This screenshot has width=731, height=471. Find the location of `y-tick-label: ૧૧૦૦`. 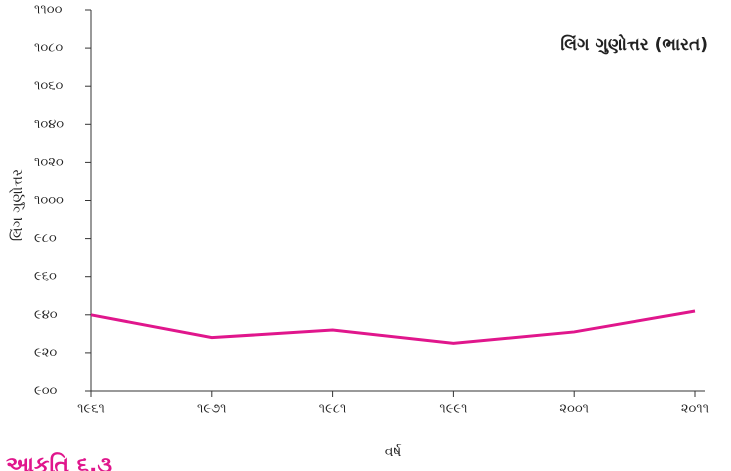

y-tick-label: ૧૧૦૦ is located at coordinates (48, 10).